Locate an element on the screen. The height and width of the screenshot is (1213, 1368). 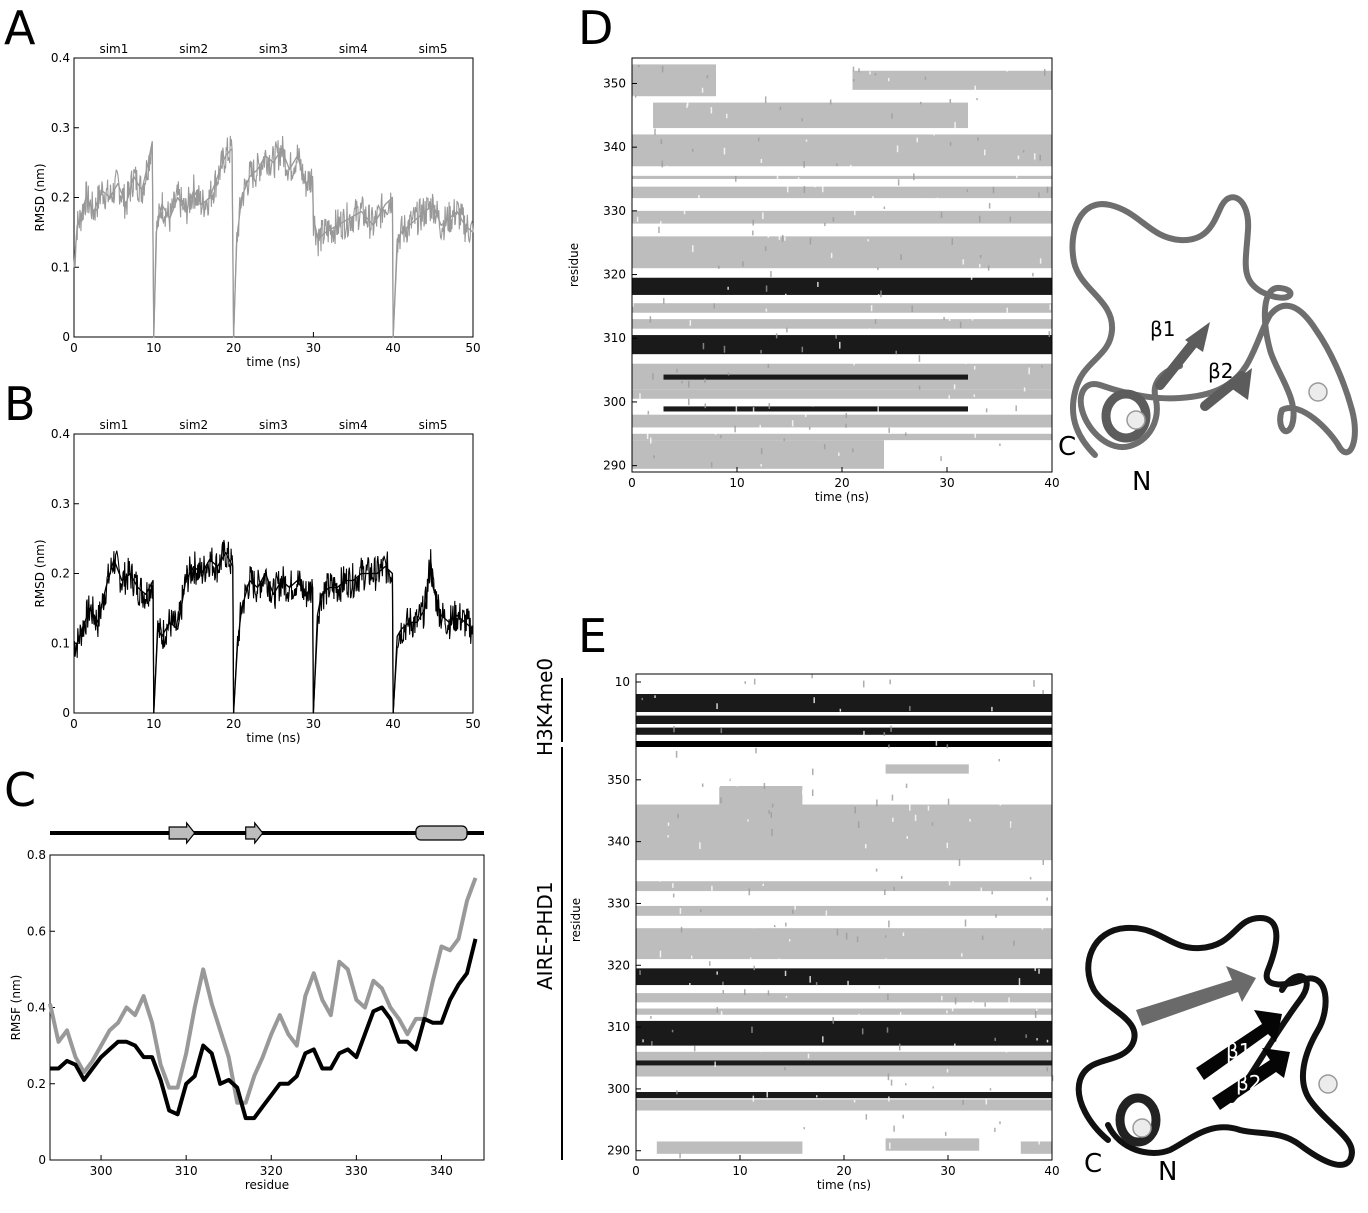
x-axis-label: time (ns) is located at coordinates (273, 738).